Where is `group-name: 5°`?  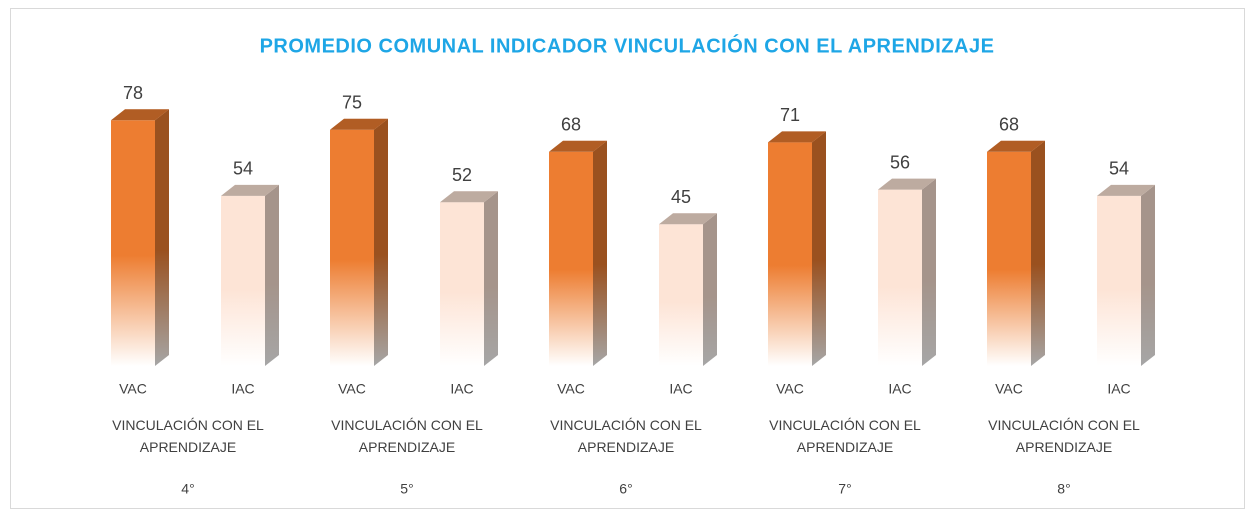 group-name: 5° is located at coordinates (406, 489).